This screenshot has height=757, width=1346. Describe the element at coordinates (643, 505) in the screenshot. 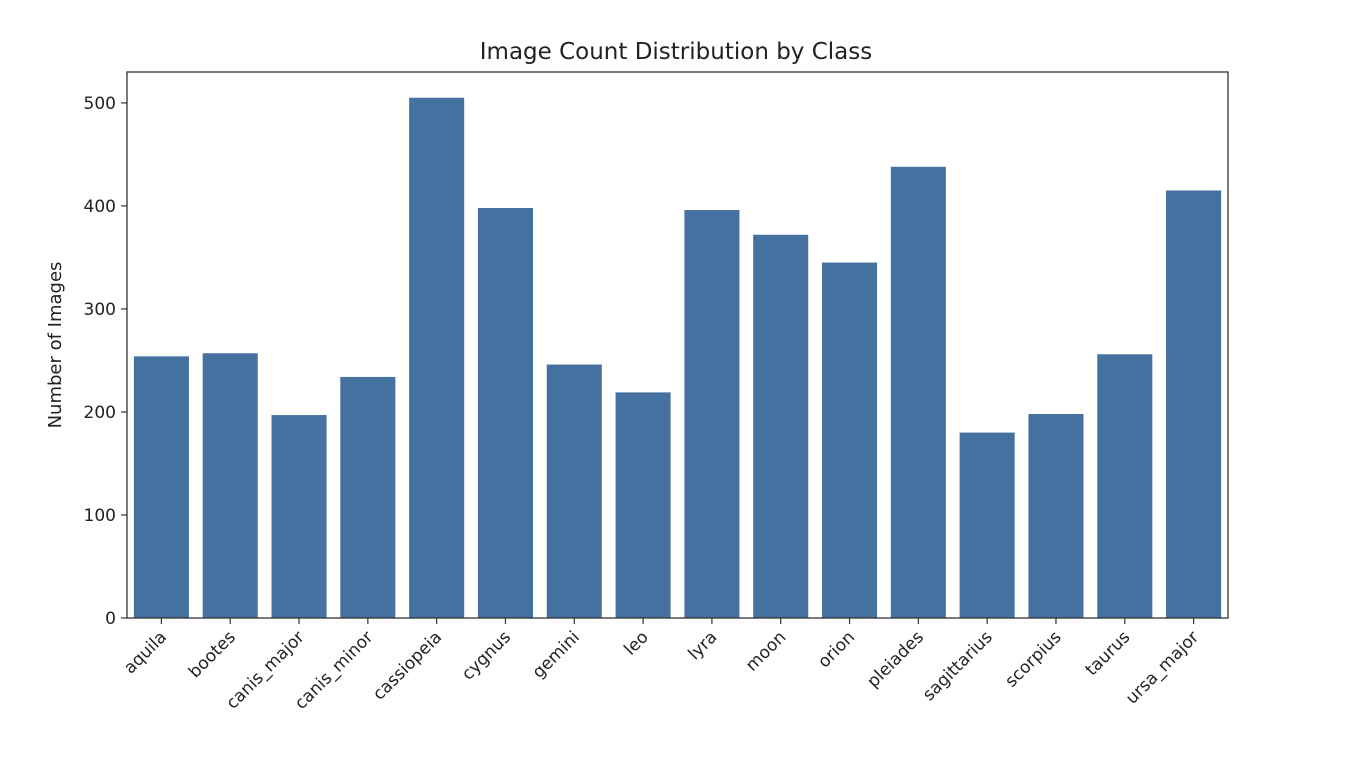

I see `bar-leo` at that location.